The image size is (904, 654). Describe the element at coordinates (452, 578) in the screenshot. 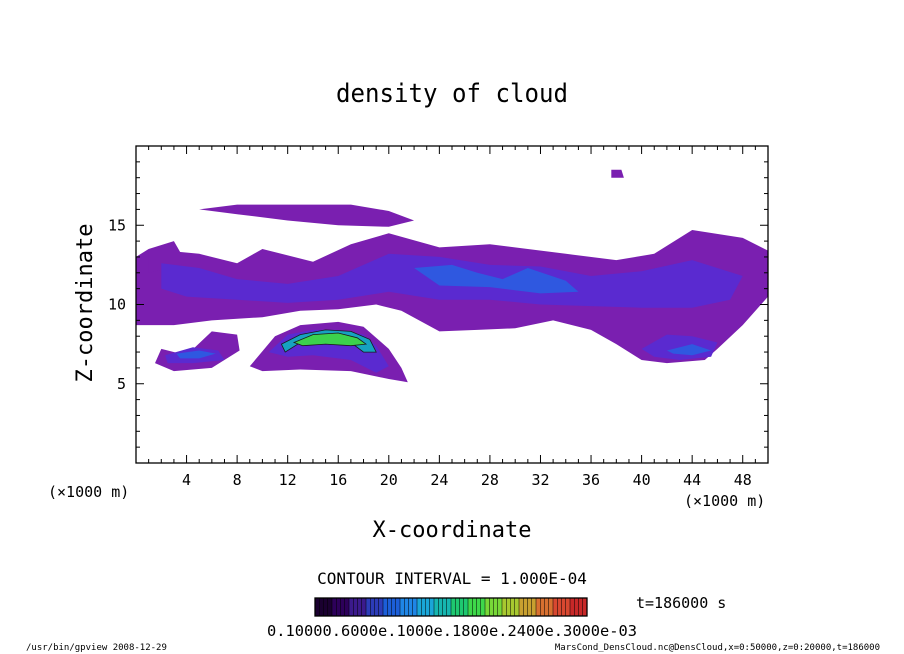

I see `contour-interval-text: CONTOUR INTERVAL = 1.000E-04` at that location.